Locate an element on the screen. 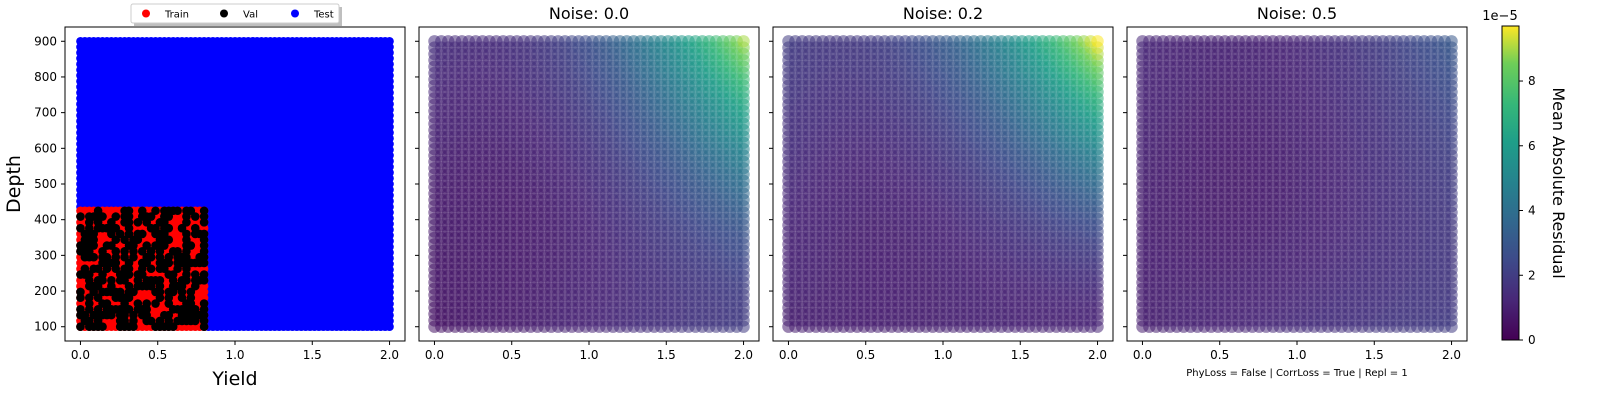 The height and width of the screenshot is (400, 1600). y-tick-label: 700 is located at coordinates (45, 113).